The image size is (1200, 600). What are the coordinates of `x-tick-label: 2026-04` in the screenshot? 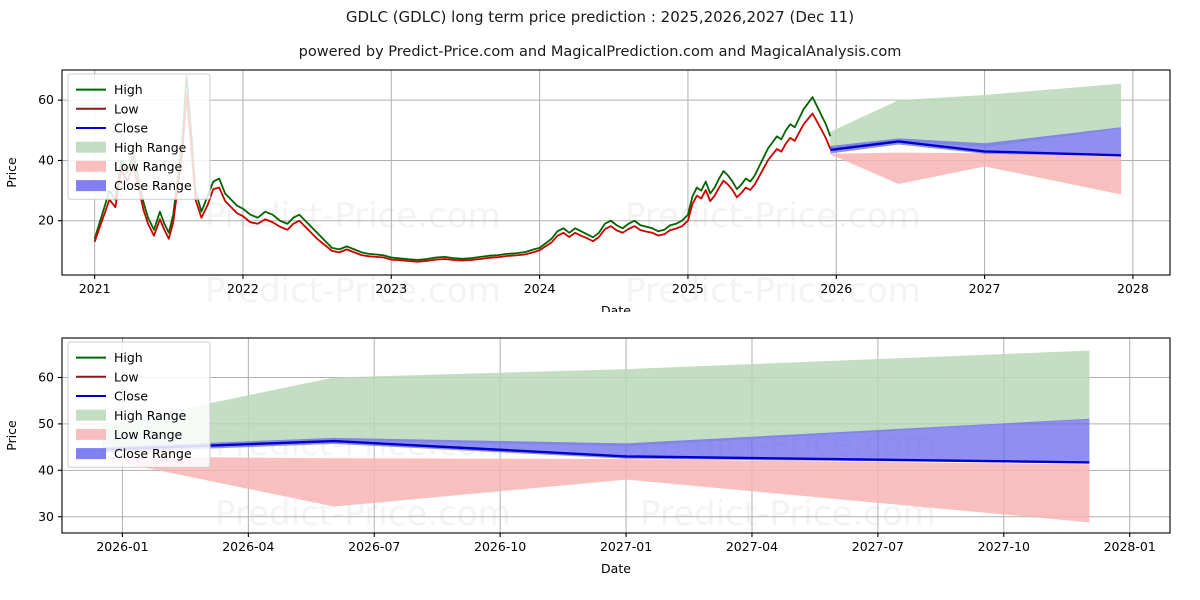 It's located at (248, 546).